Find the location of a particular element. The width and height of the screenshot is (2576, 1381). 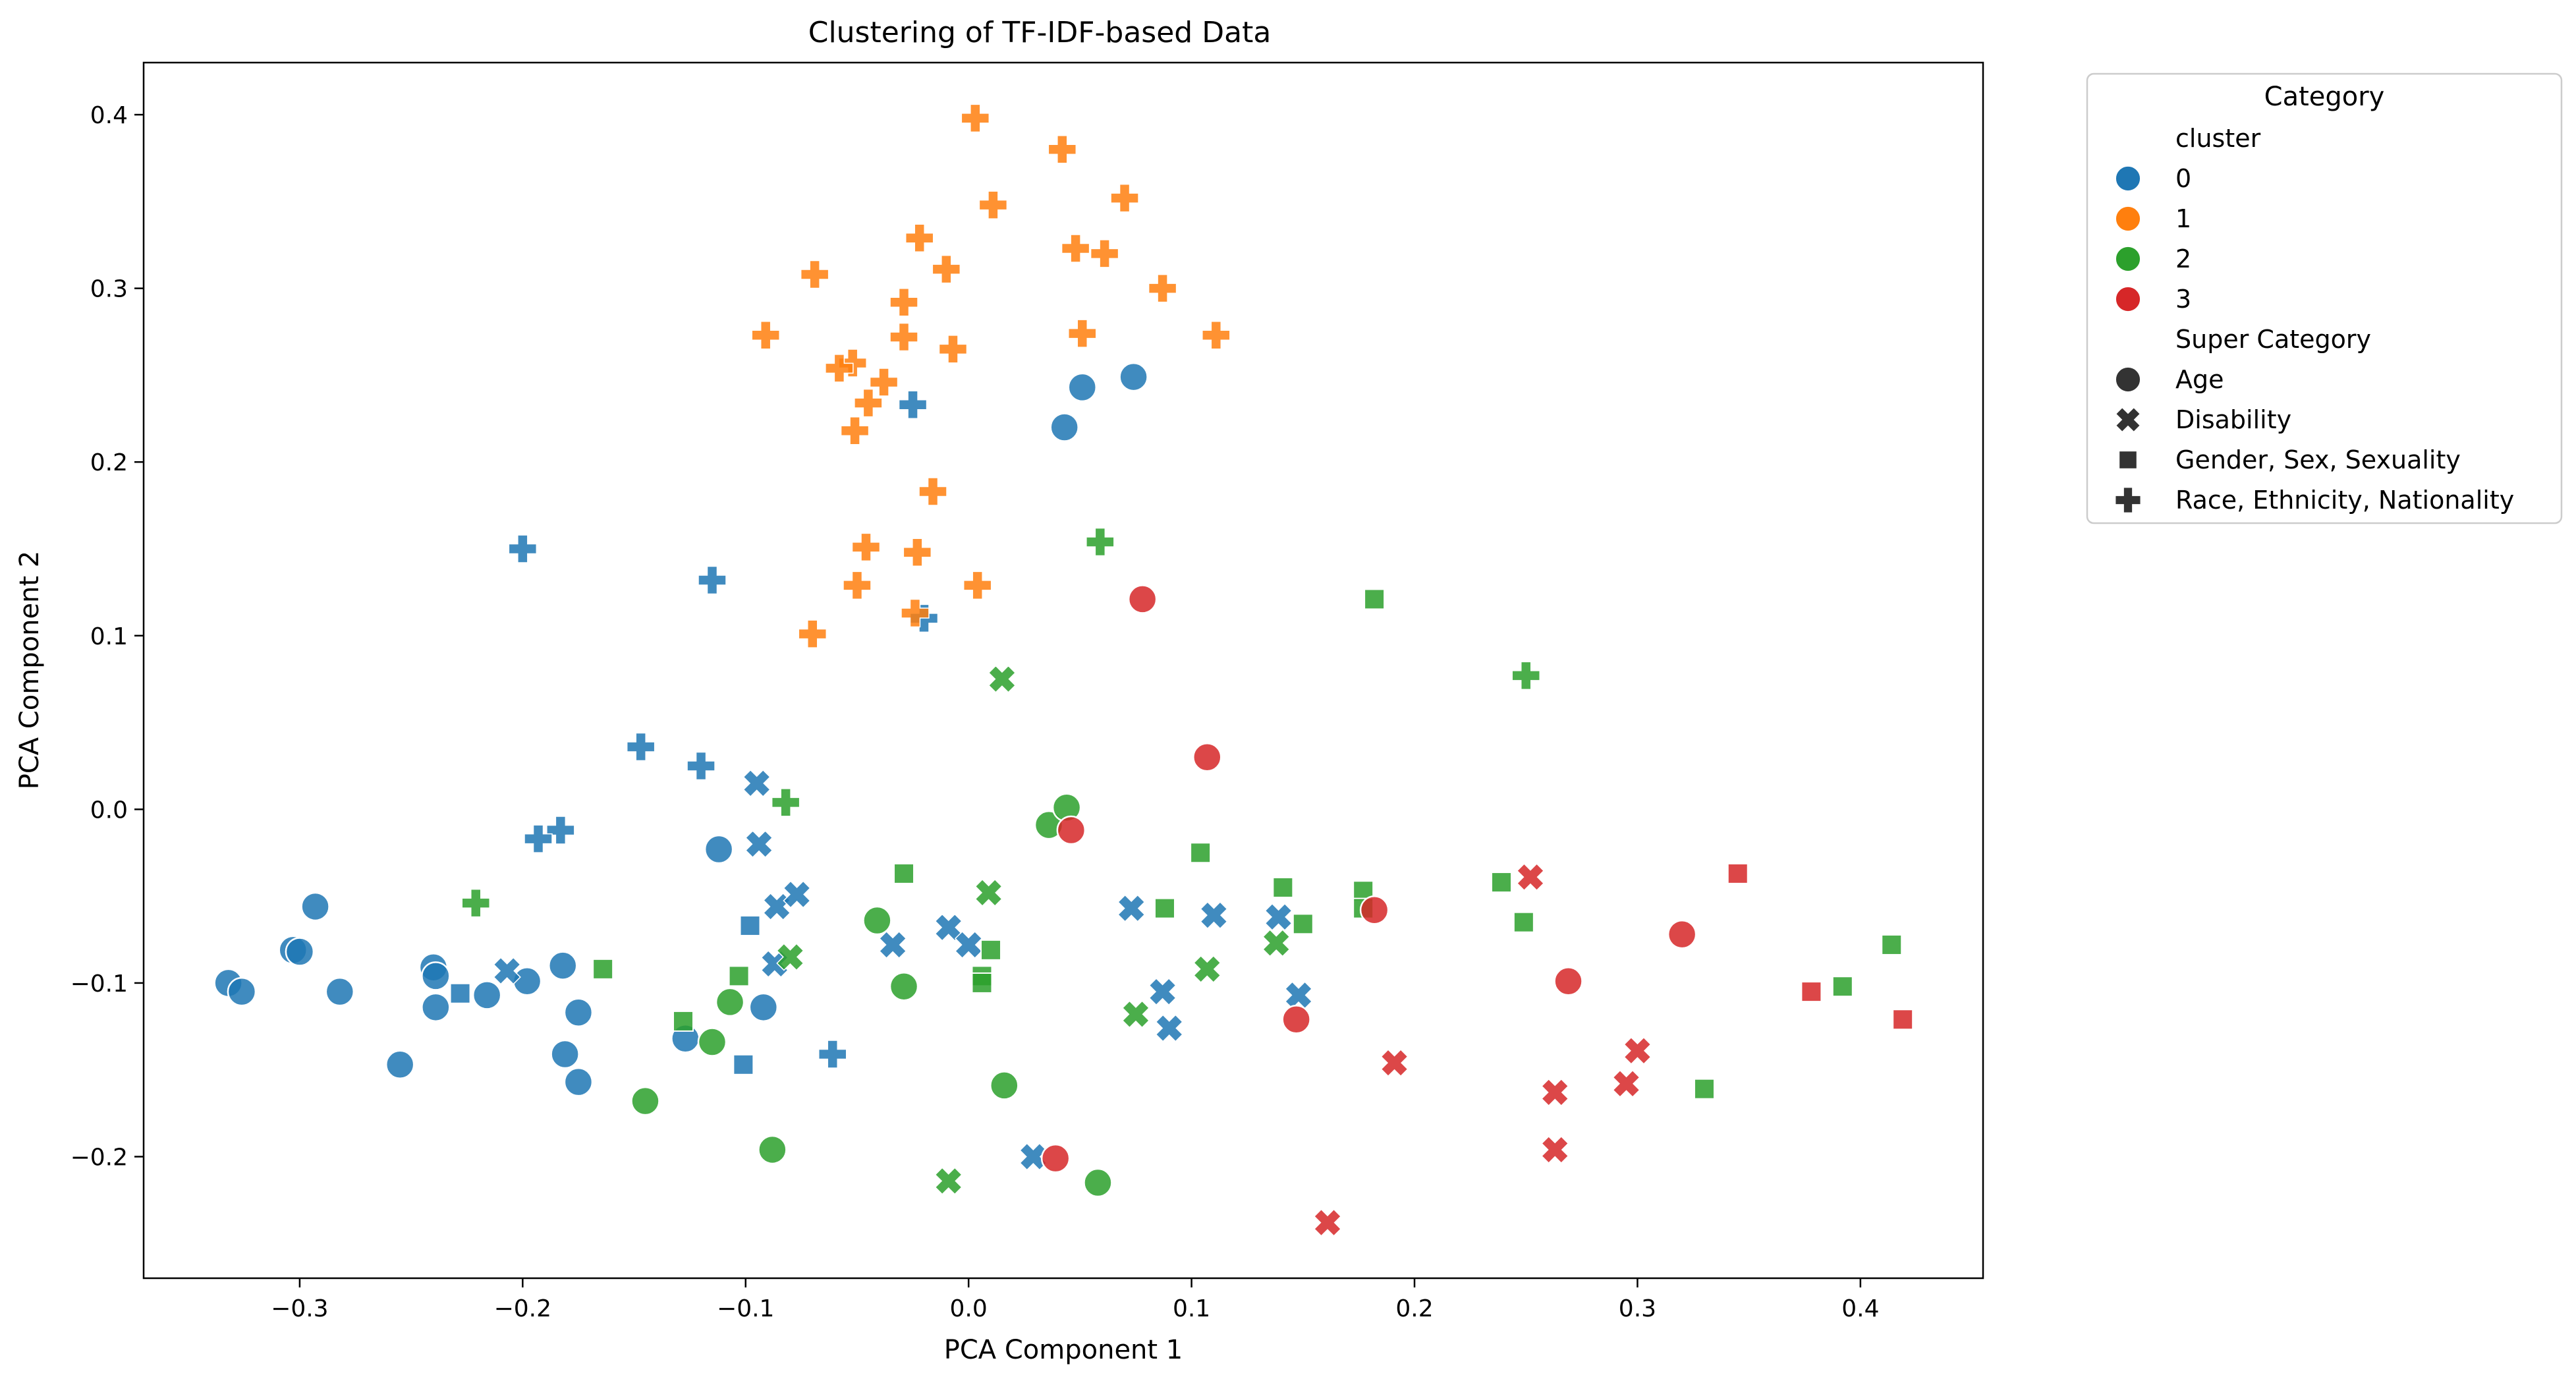

y-tick-label: −0.2 is located at coordinates (99, 1158).